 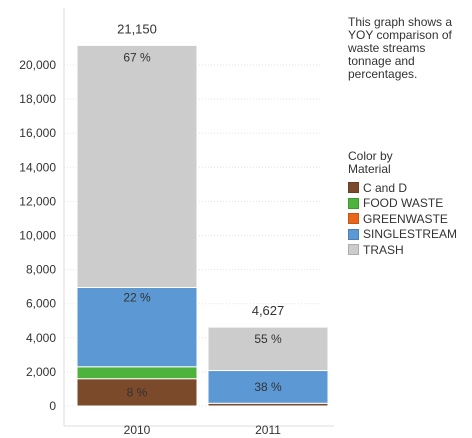 What do you see at coordinates (370, 162) in the screenshot?
I see `legend-title: Color by Material` at bounding box center [370, 162].